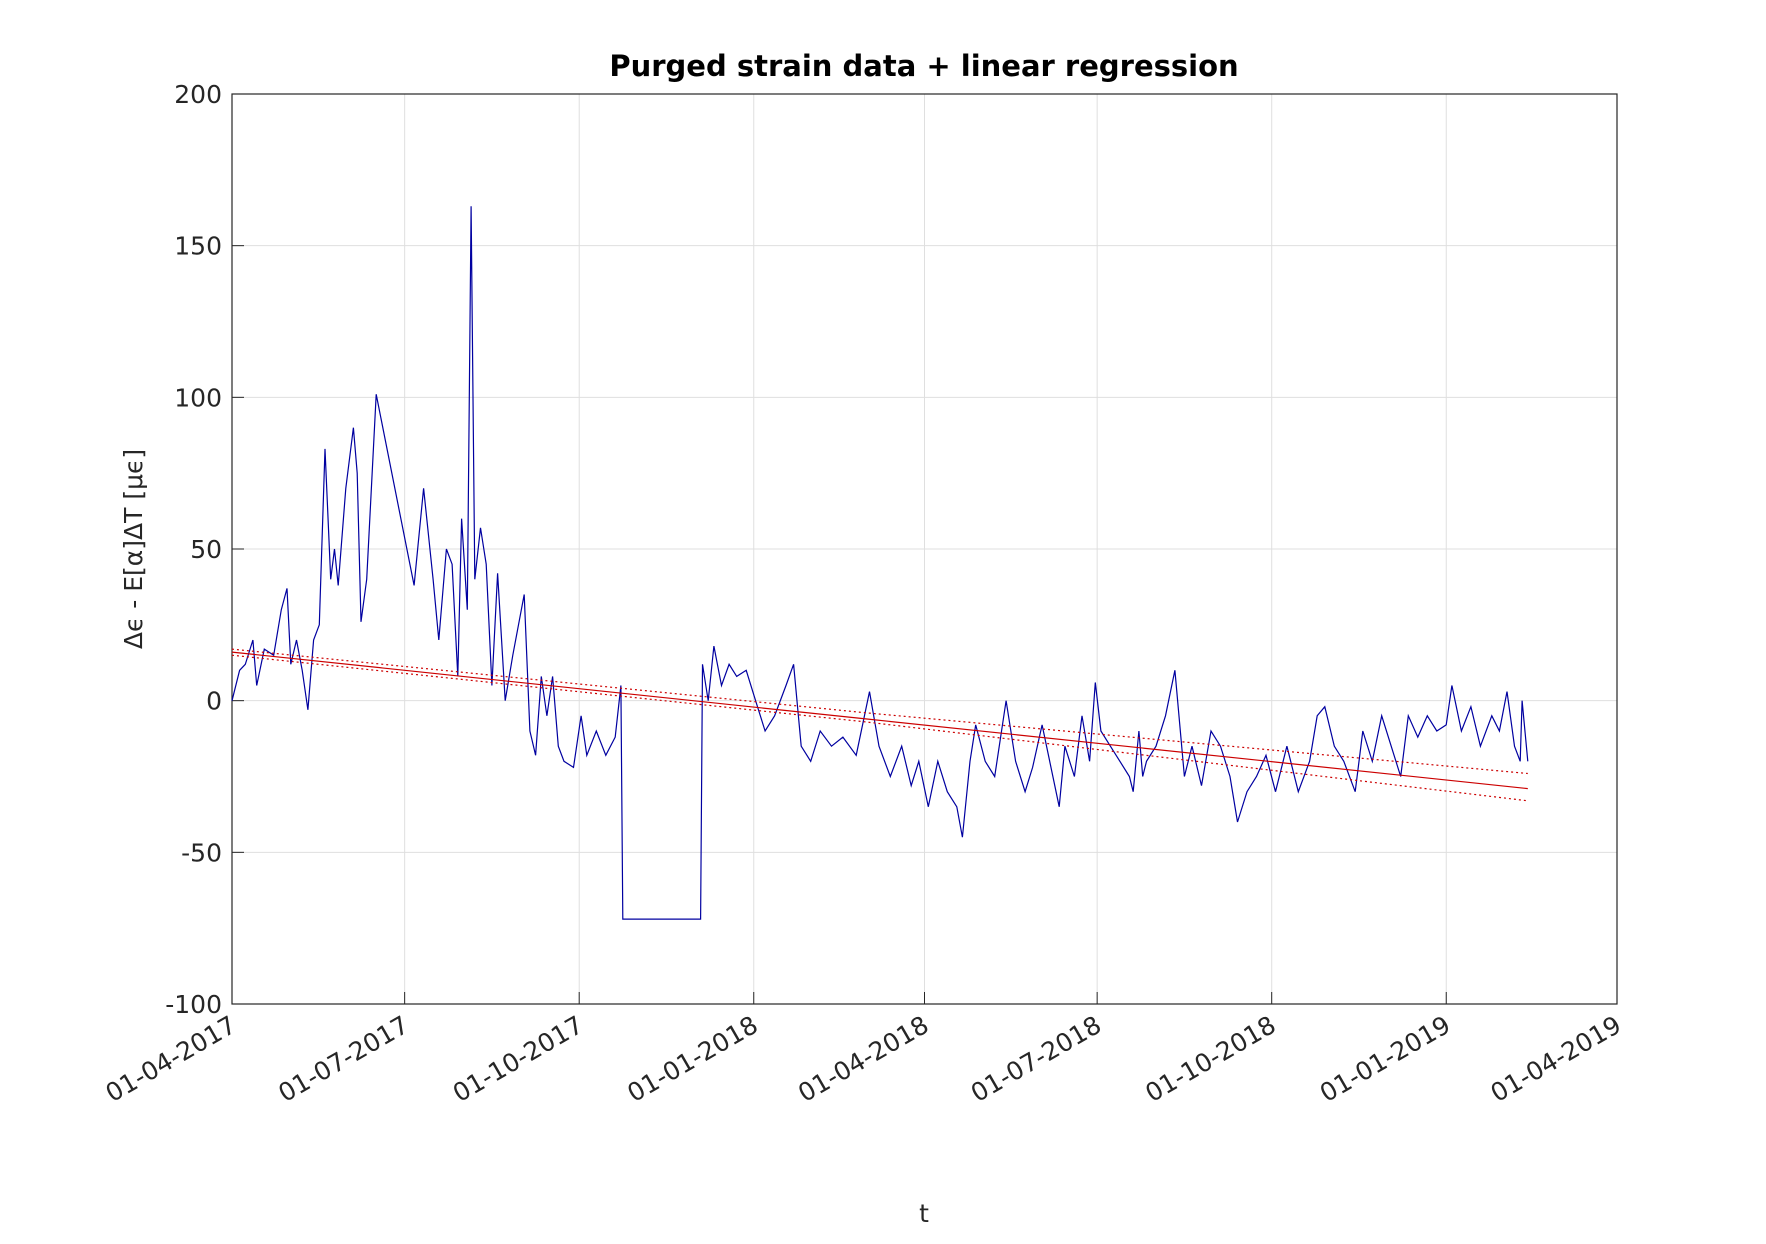 The height and width of the screenshot is (1244, 1766). I want to click on y-tick-label: 100, so click(198, 397).